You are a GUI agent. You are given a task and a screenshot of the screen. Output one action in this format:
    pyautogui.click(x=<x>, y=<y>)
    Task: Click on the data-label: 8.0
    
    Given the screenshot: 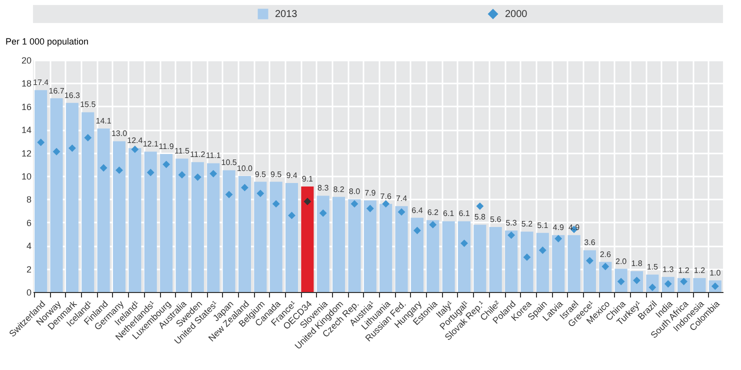 What is the action you would take?
    pyautogui.click(x=354, y=191)
    